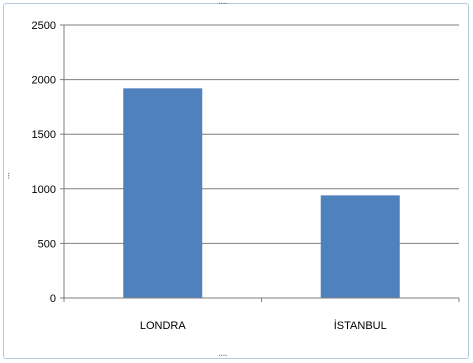  I want to click on y-tick-label-0: 0, so click(53, 299).